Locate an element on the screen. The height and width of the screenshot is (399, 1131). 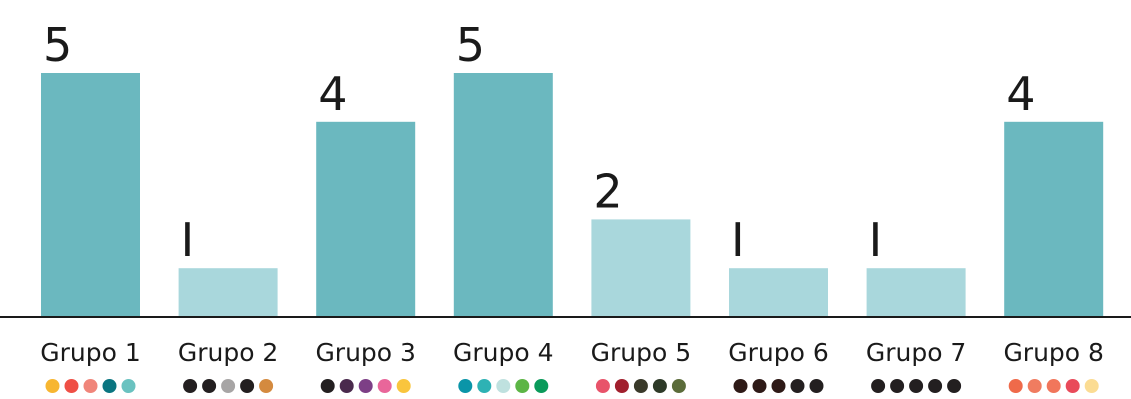
category-label-3: Grupo 3 is located at coordinates (365, 352).